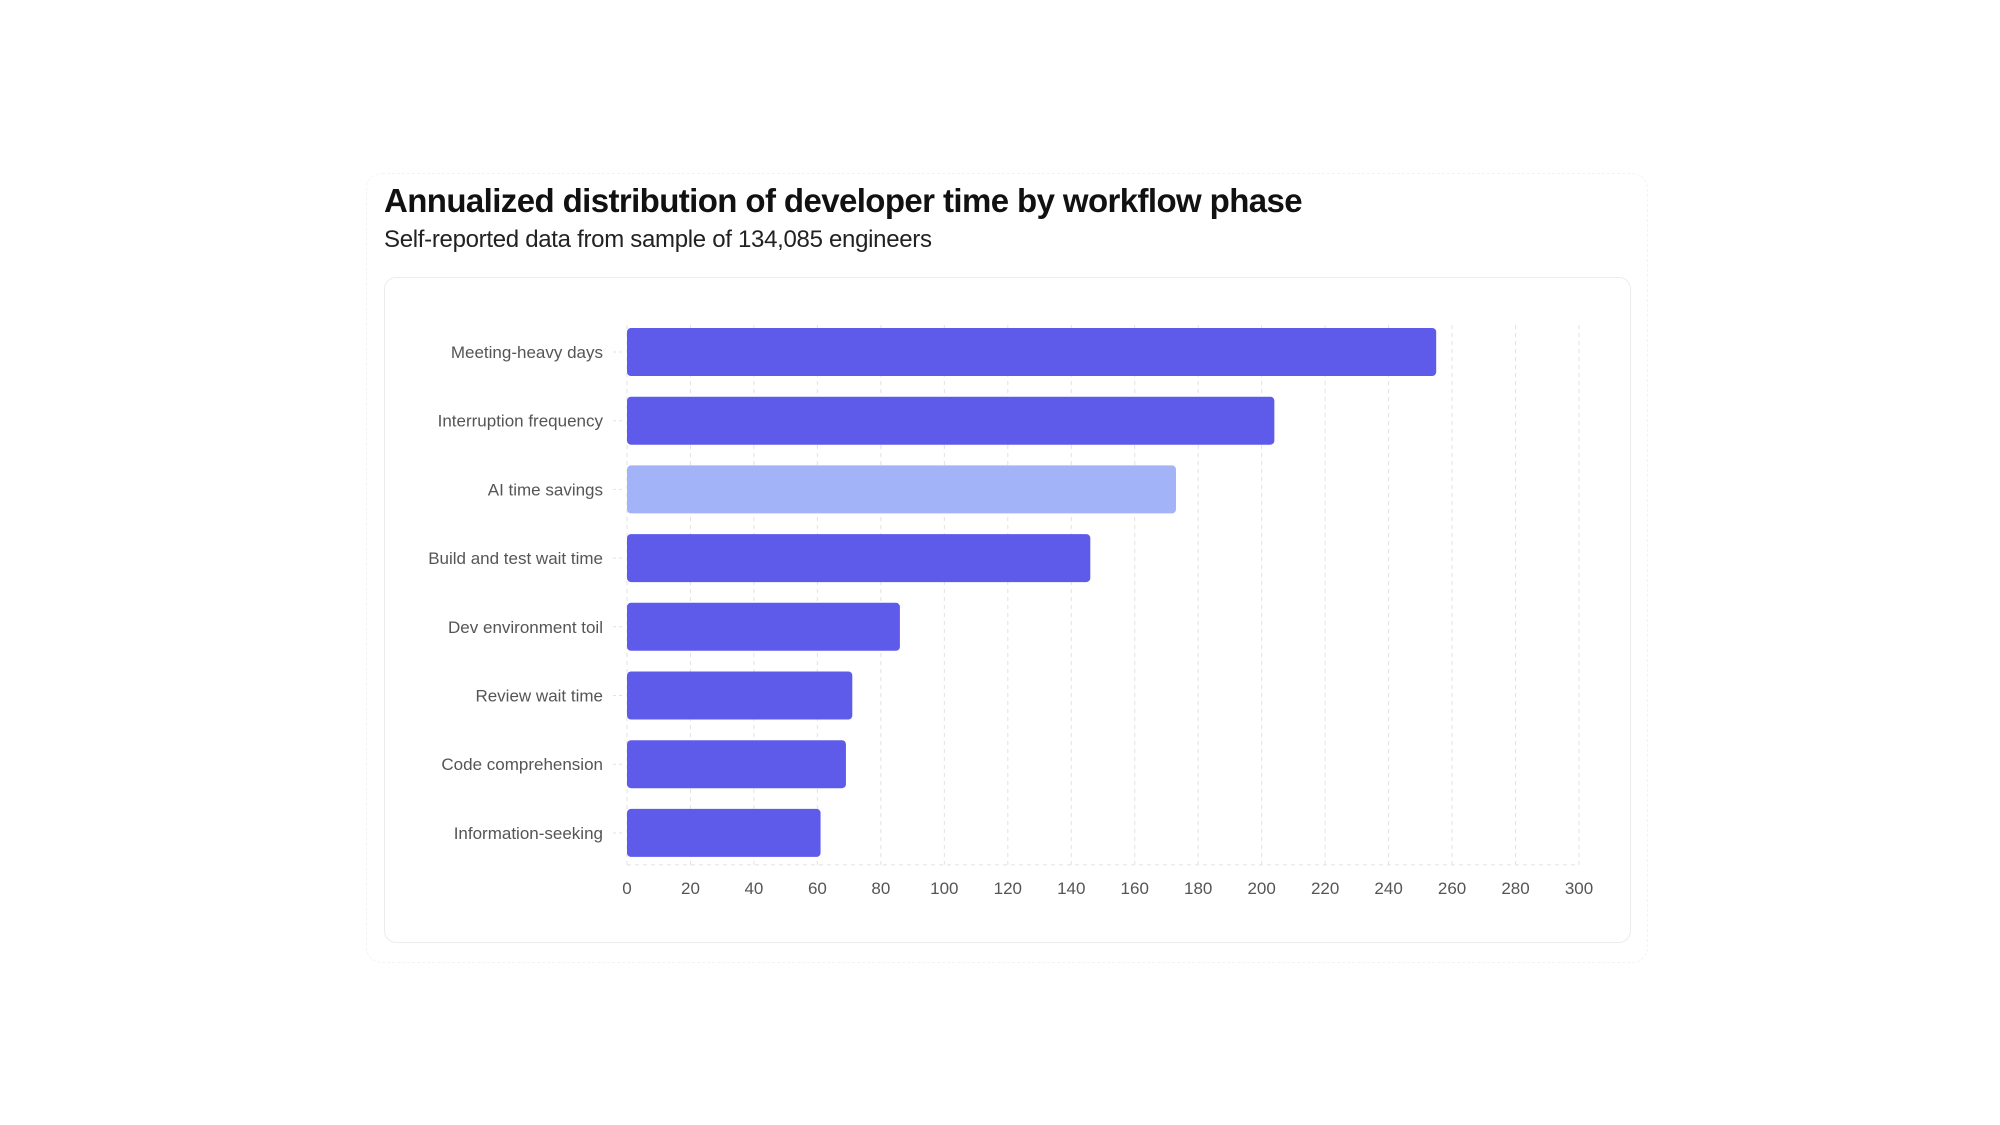 The width and height of the screenshot is (2000, 1125). I want to click on x-tick-label: 20, so click(690, 888).